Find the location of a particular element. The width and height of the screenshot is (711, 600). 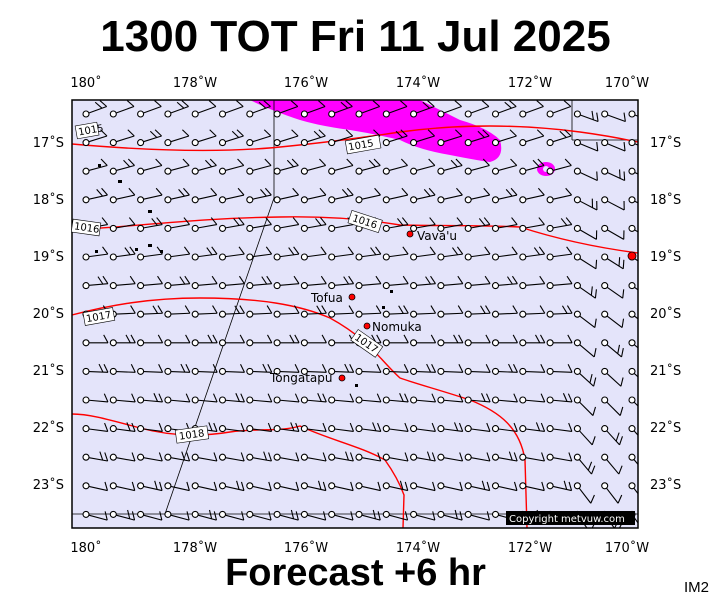

isobar-label: 1017 is located at coordinates (98, 317).